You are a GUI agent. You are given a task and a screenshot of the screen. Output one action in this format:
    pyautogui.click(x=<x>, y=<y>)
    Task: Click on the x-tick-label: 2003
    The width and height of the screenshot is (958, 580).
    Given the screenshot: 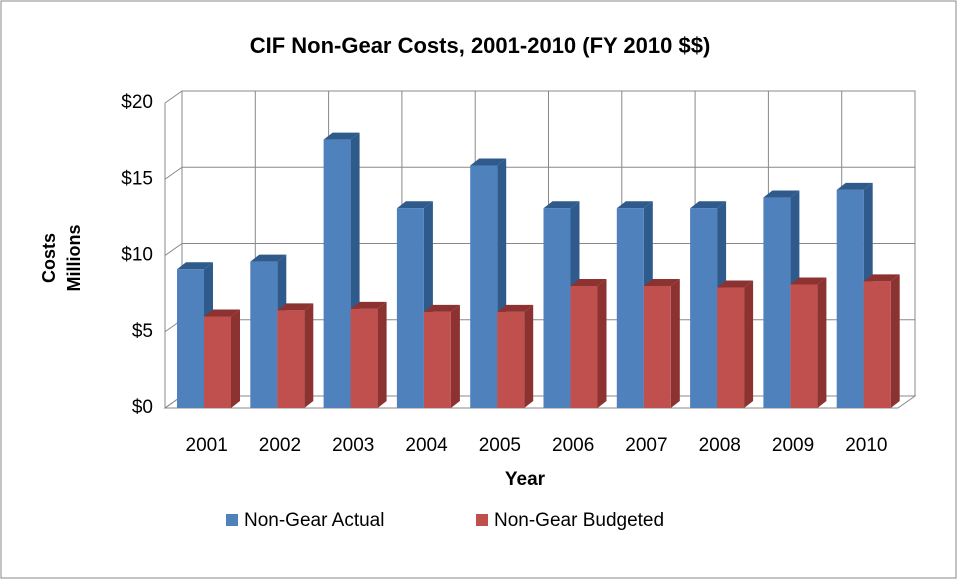 What is the action you would take?
    pyautogui.click(x=353, y=445)
    